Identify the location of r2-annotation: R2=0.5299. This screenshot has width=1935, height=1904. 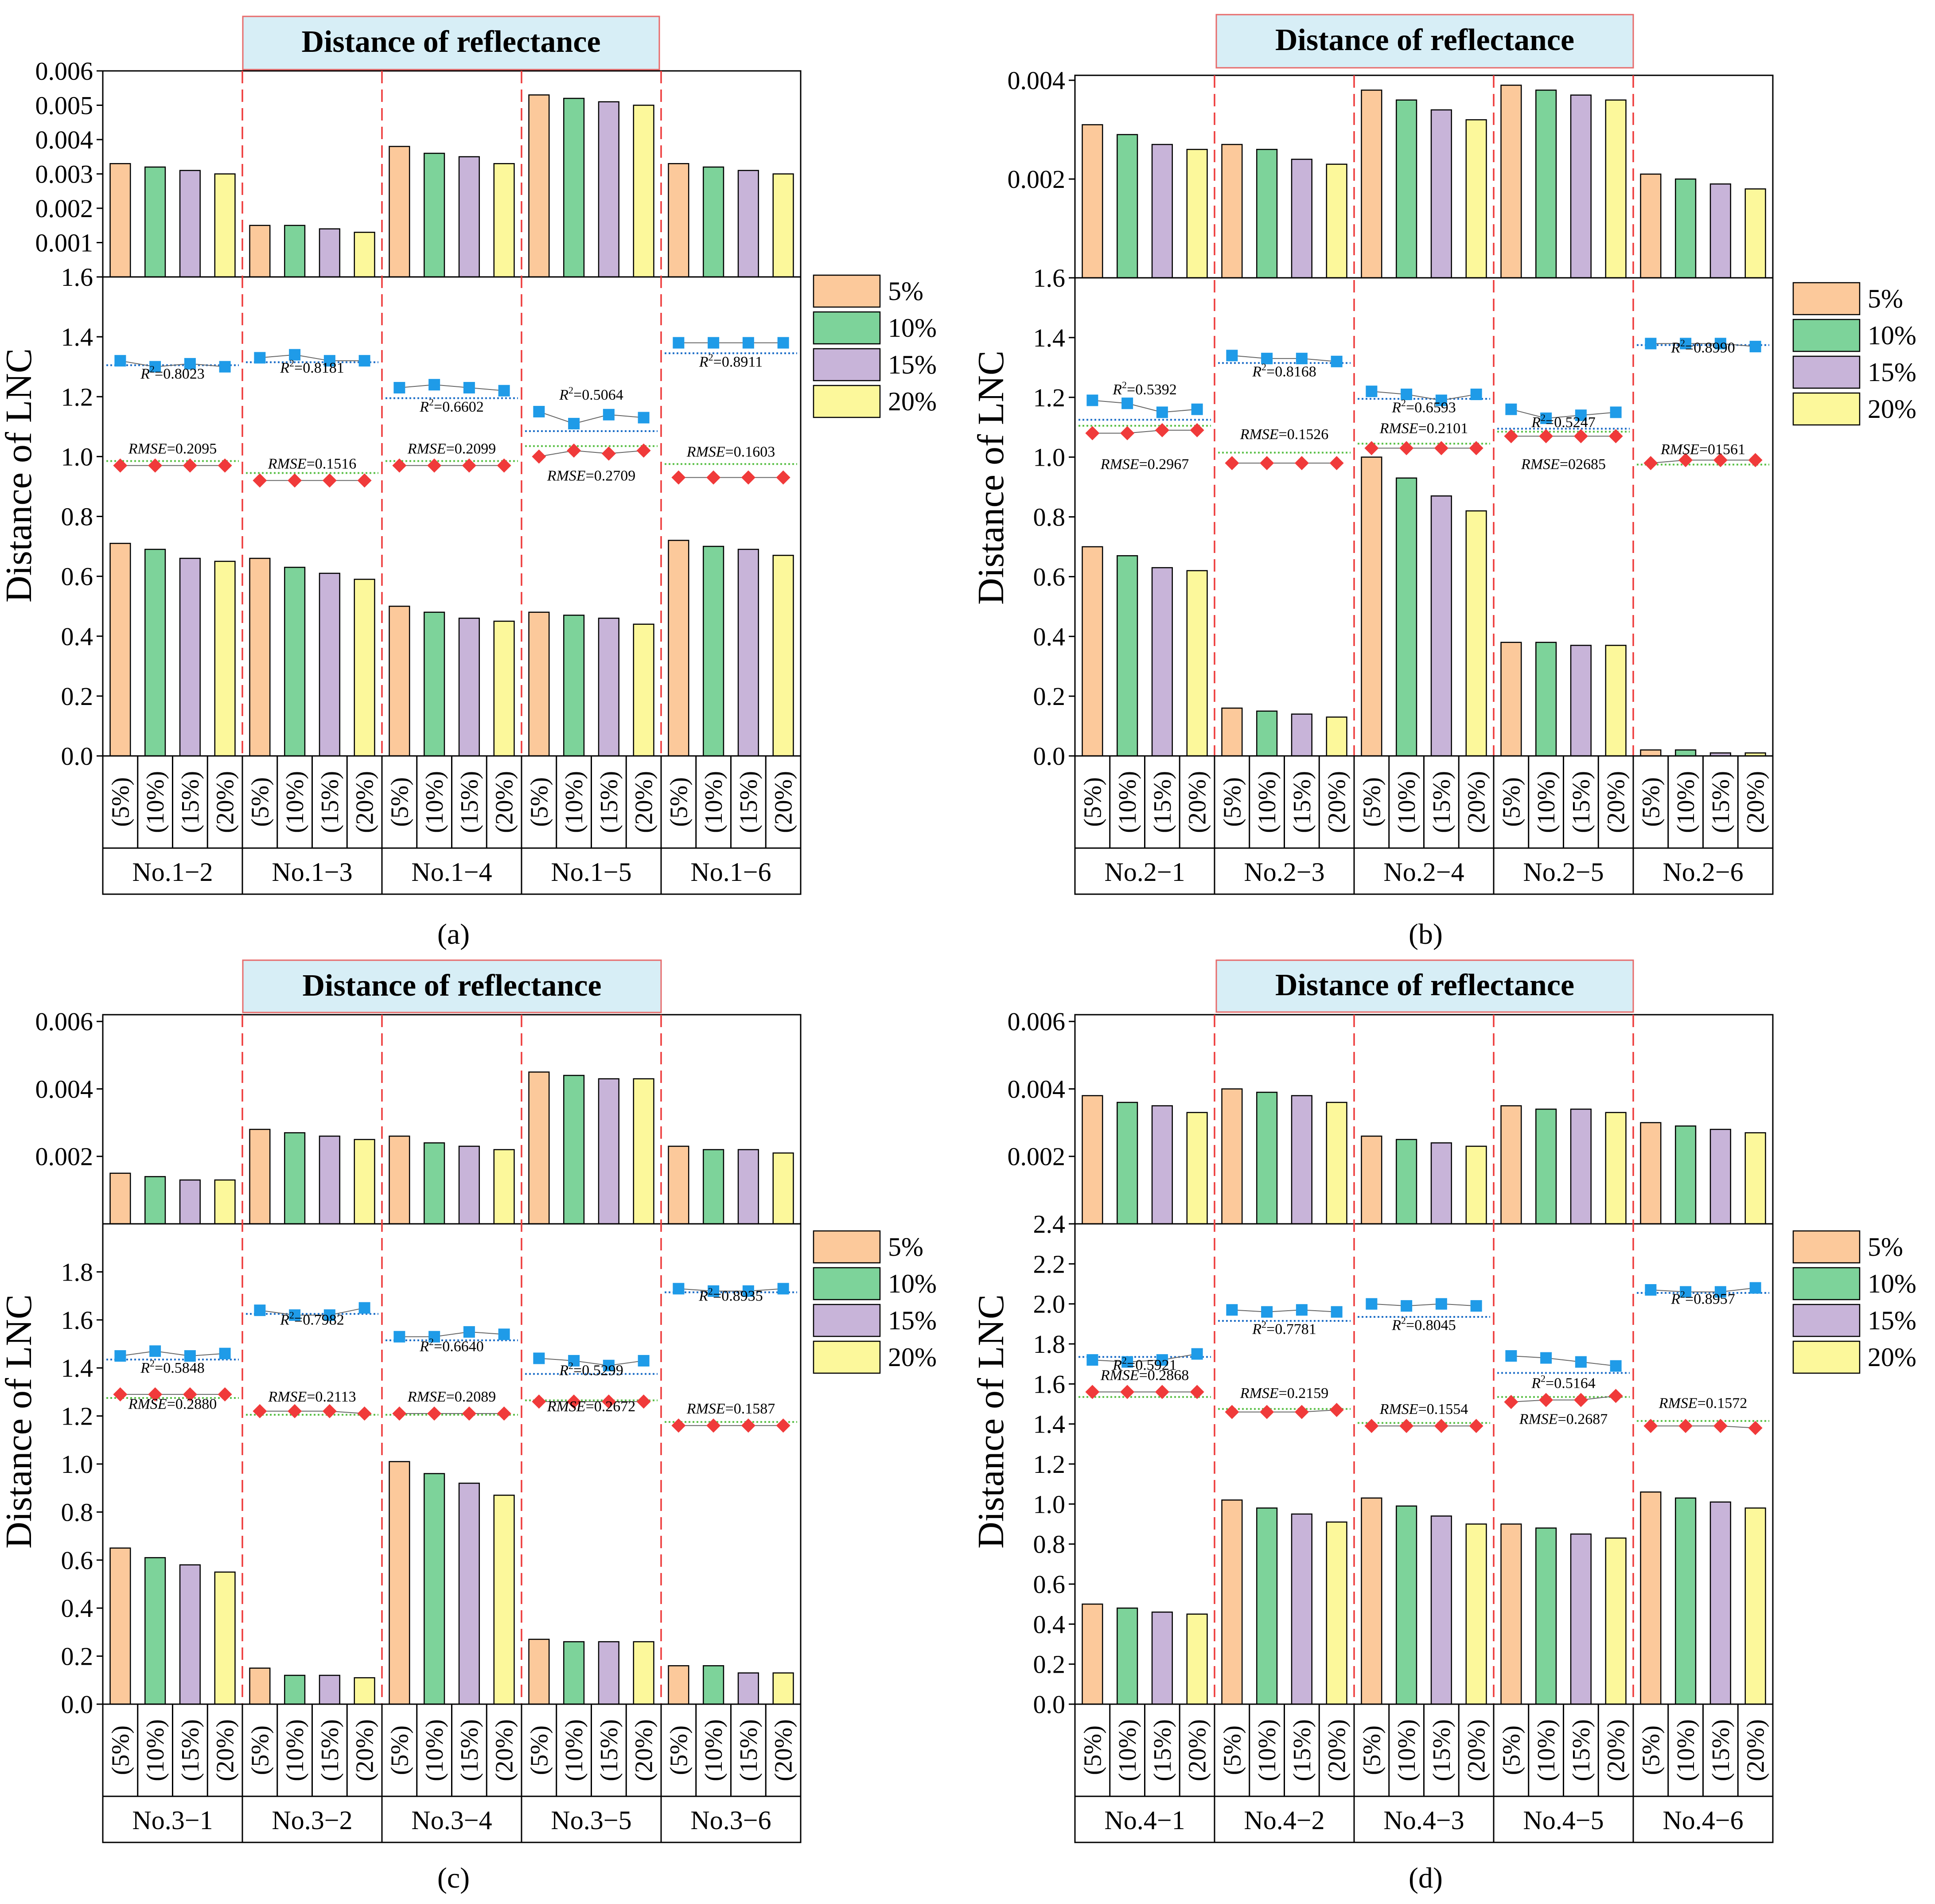
(591, 1369).